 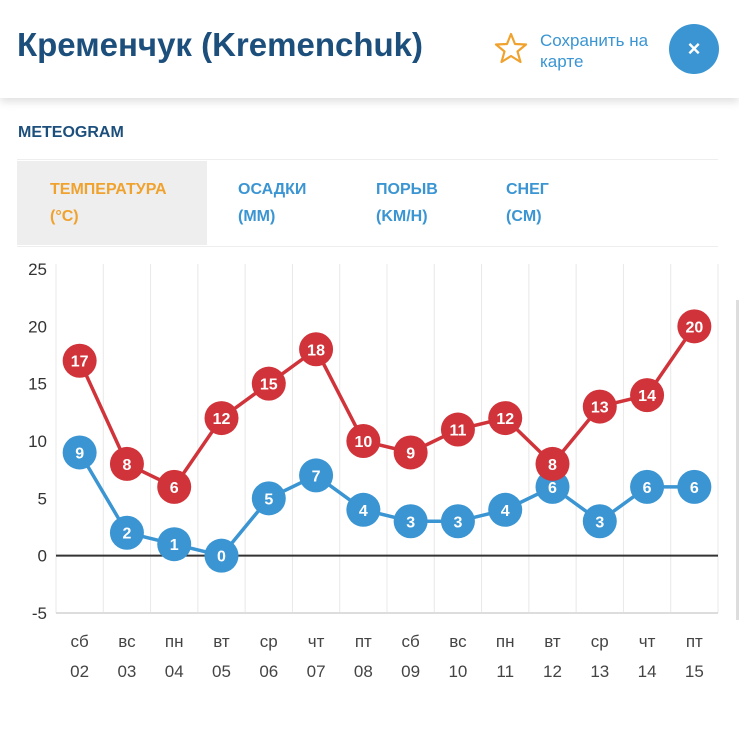 What do you see at coordinates (42, 556) in the screenshot?
I see `y-tick-label: 0` at bounding box center [42, 556].